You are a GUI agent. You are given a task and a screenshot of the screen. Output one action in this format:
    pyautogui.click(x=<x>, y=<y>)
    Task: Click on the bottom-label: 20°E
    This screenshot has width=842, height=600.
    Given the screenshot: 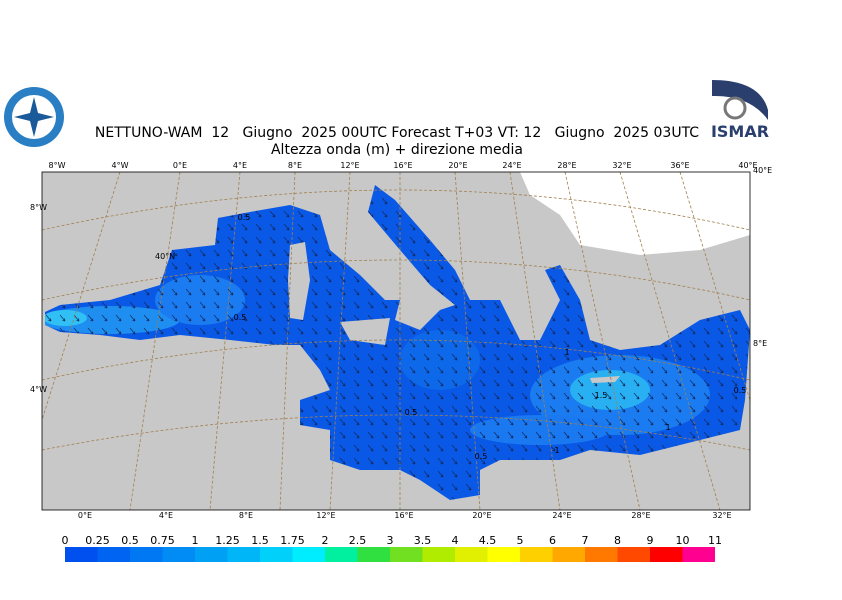 What is the action you would take?
    pyautogui.click(x=481, y=515)
    